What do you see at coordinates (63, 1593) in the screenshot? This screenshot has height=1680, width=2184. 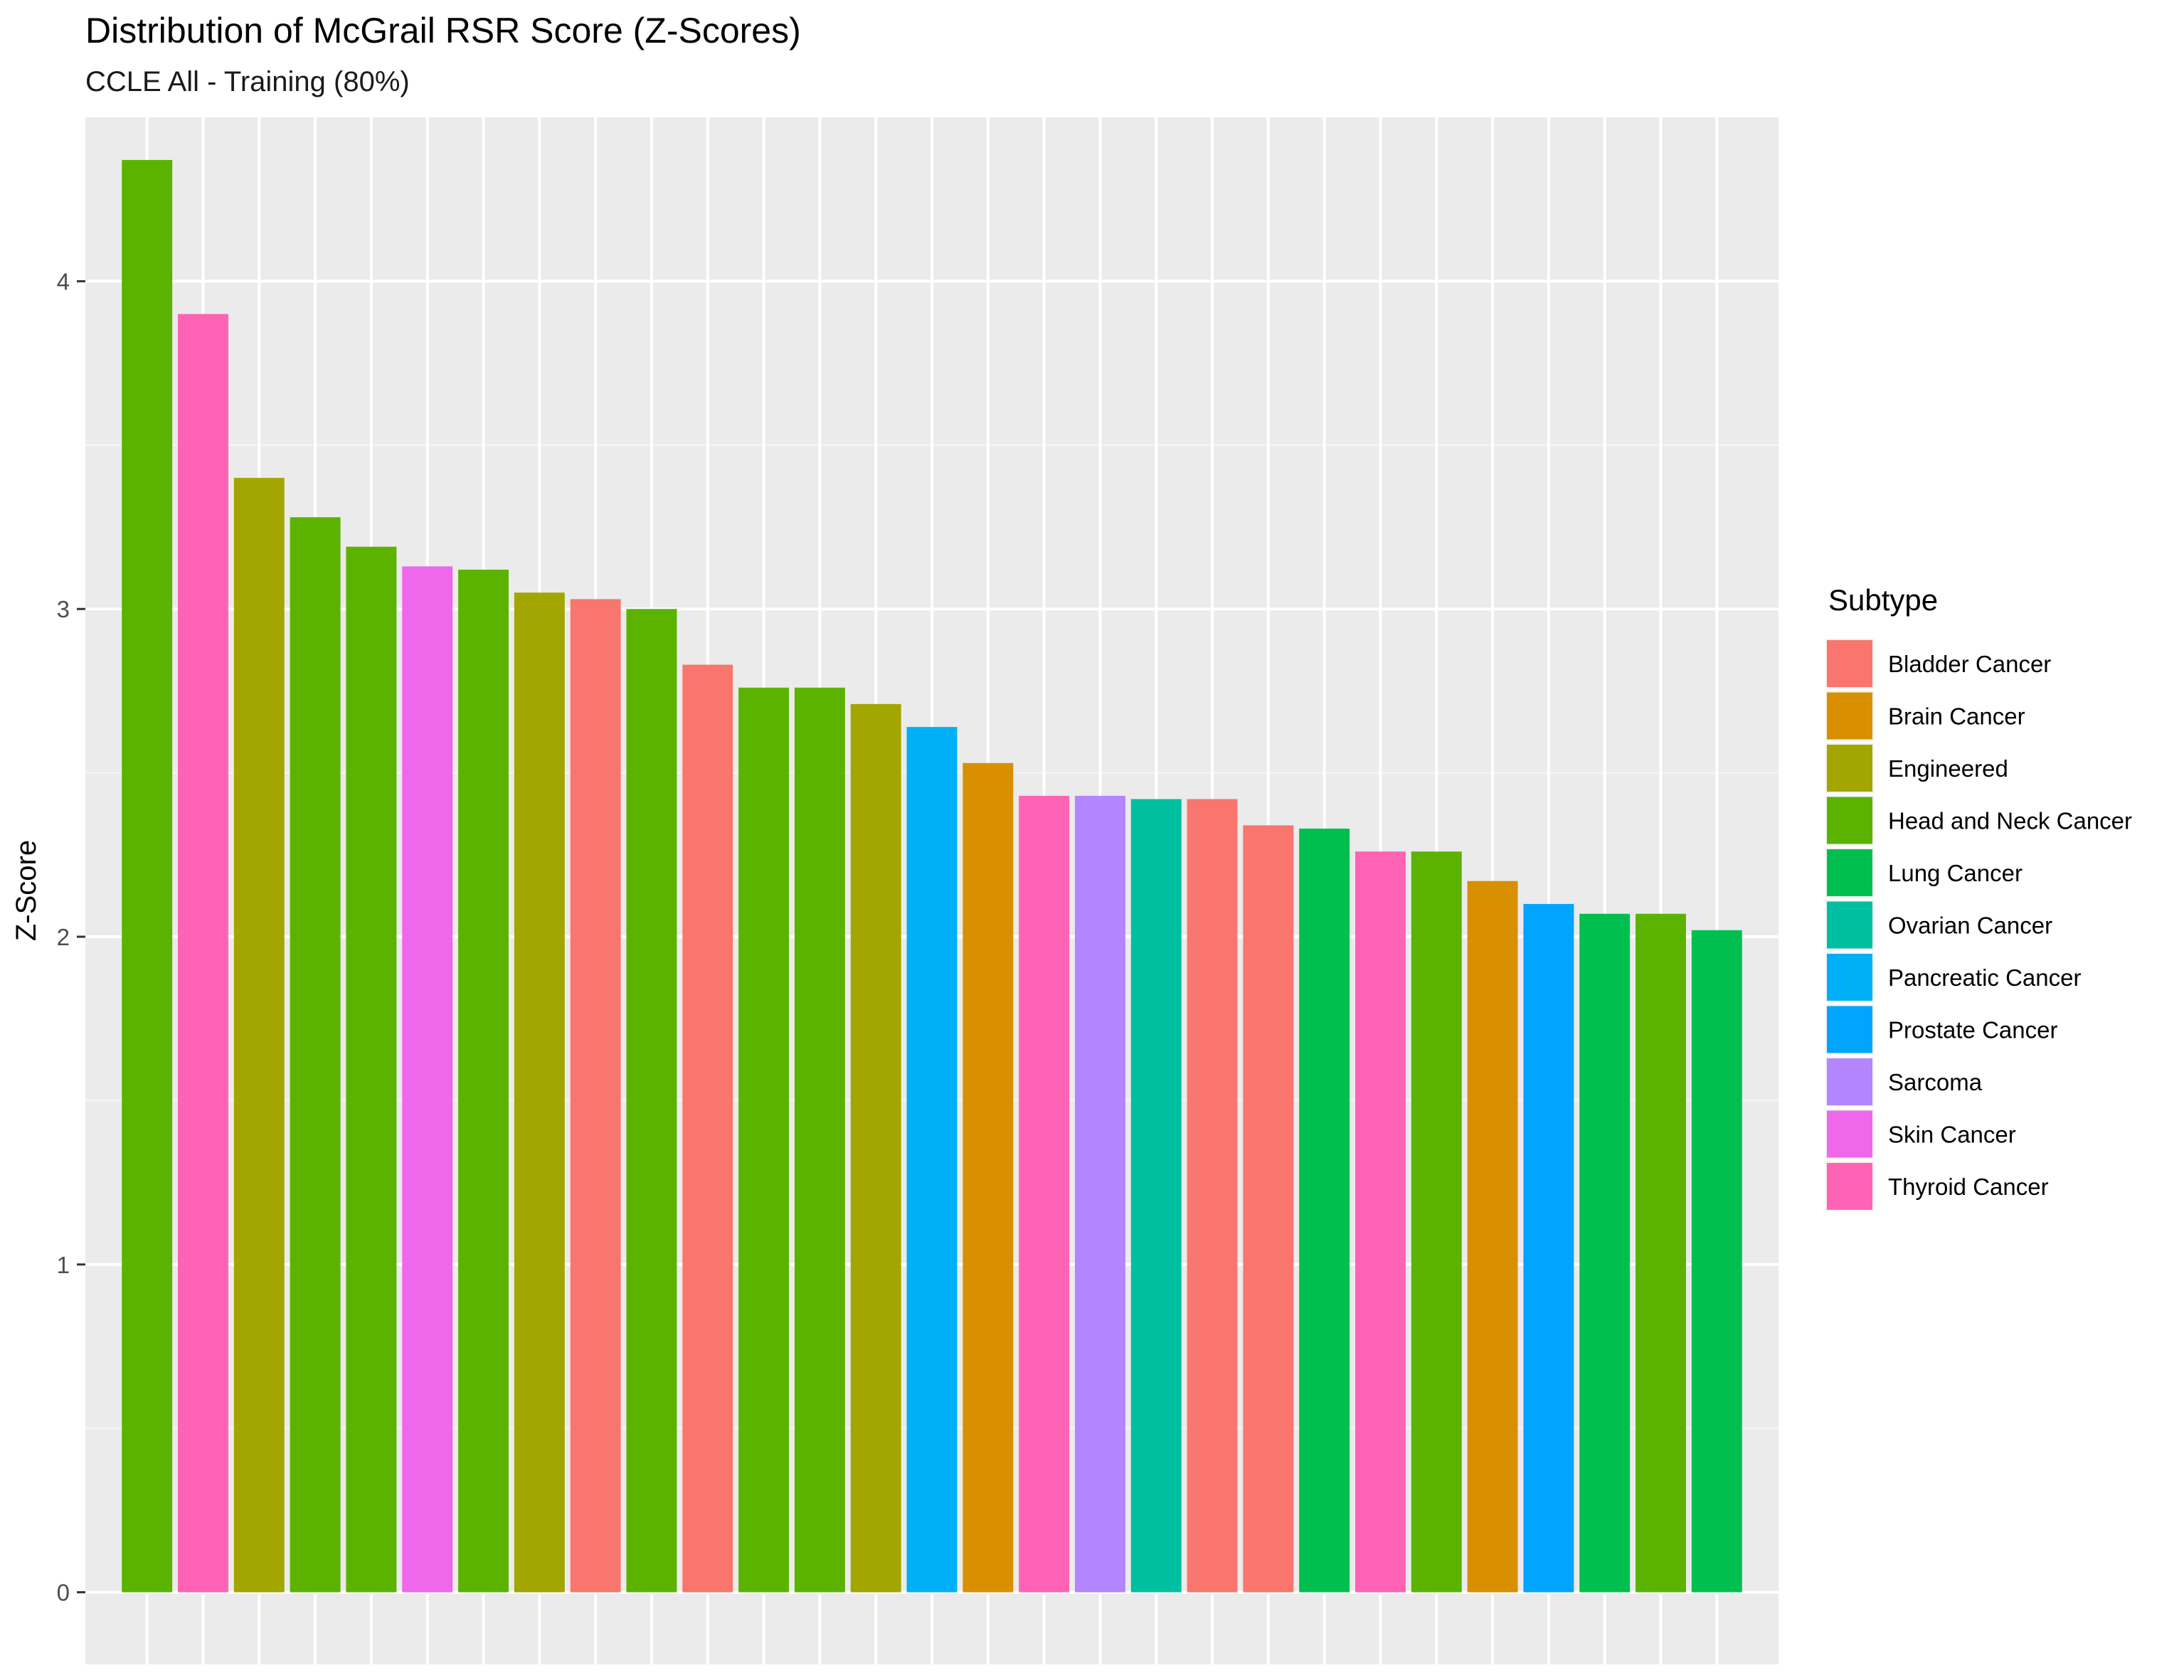 I see `y-tick-label: 0` at bounding box center [63, 1593].